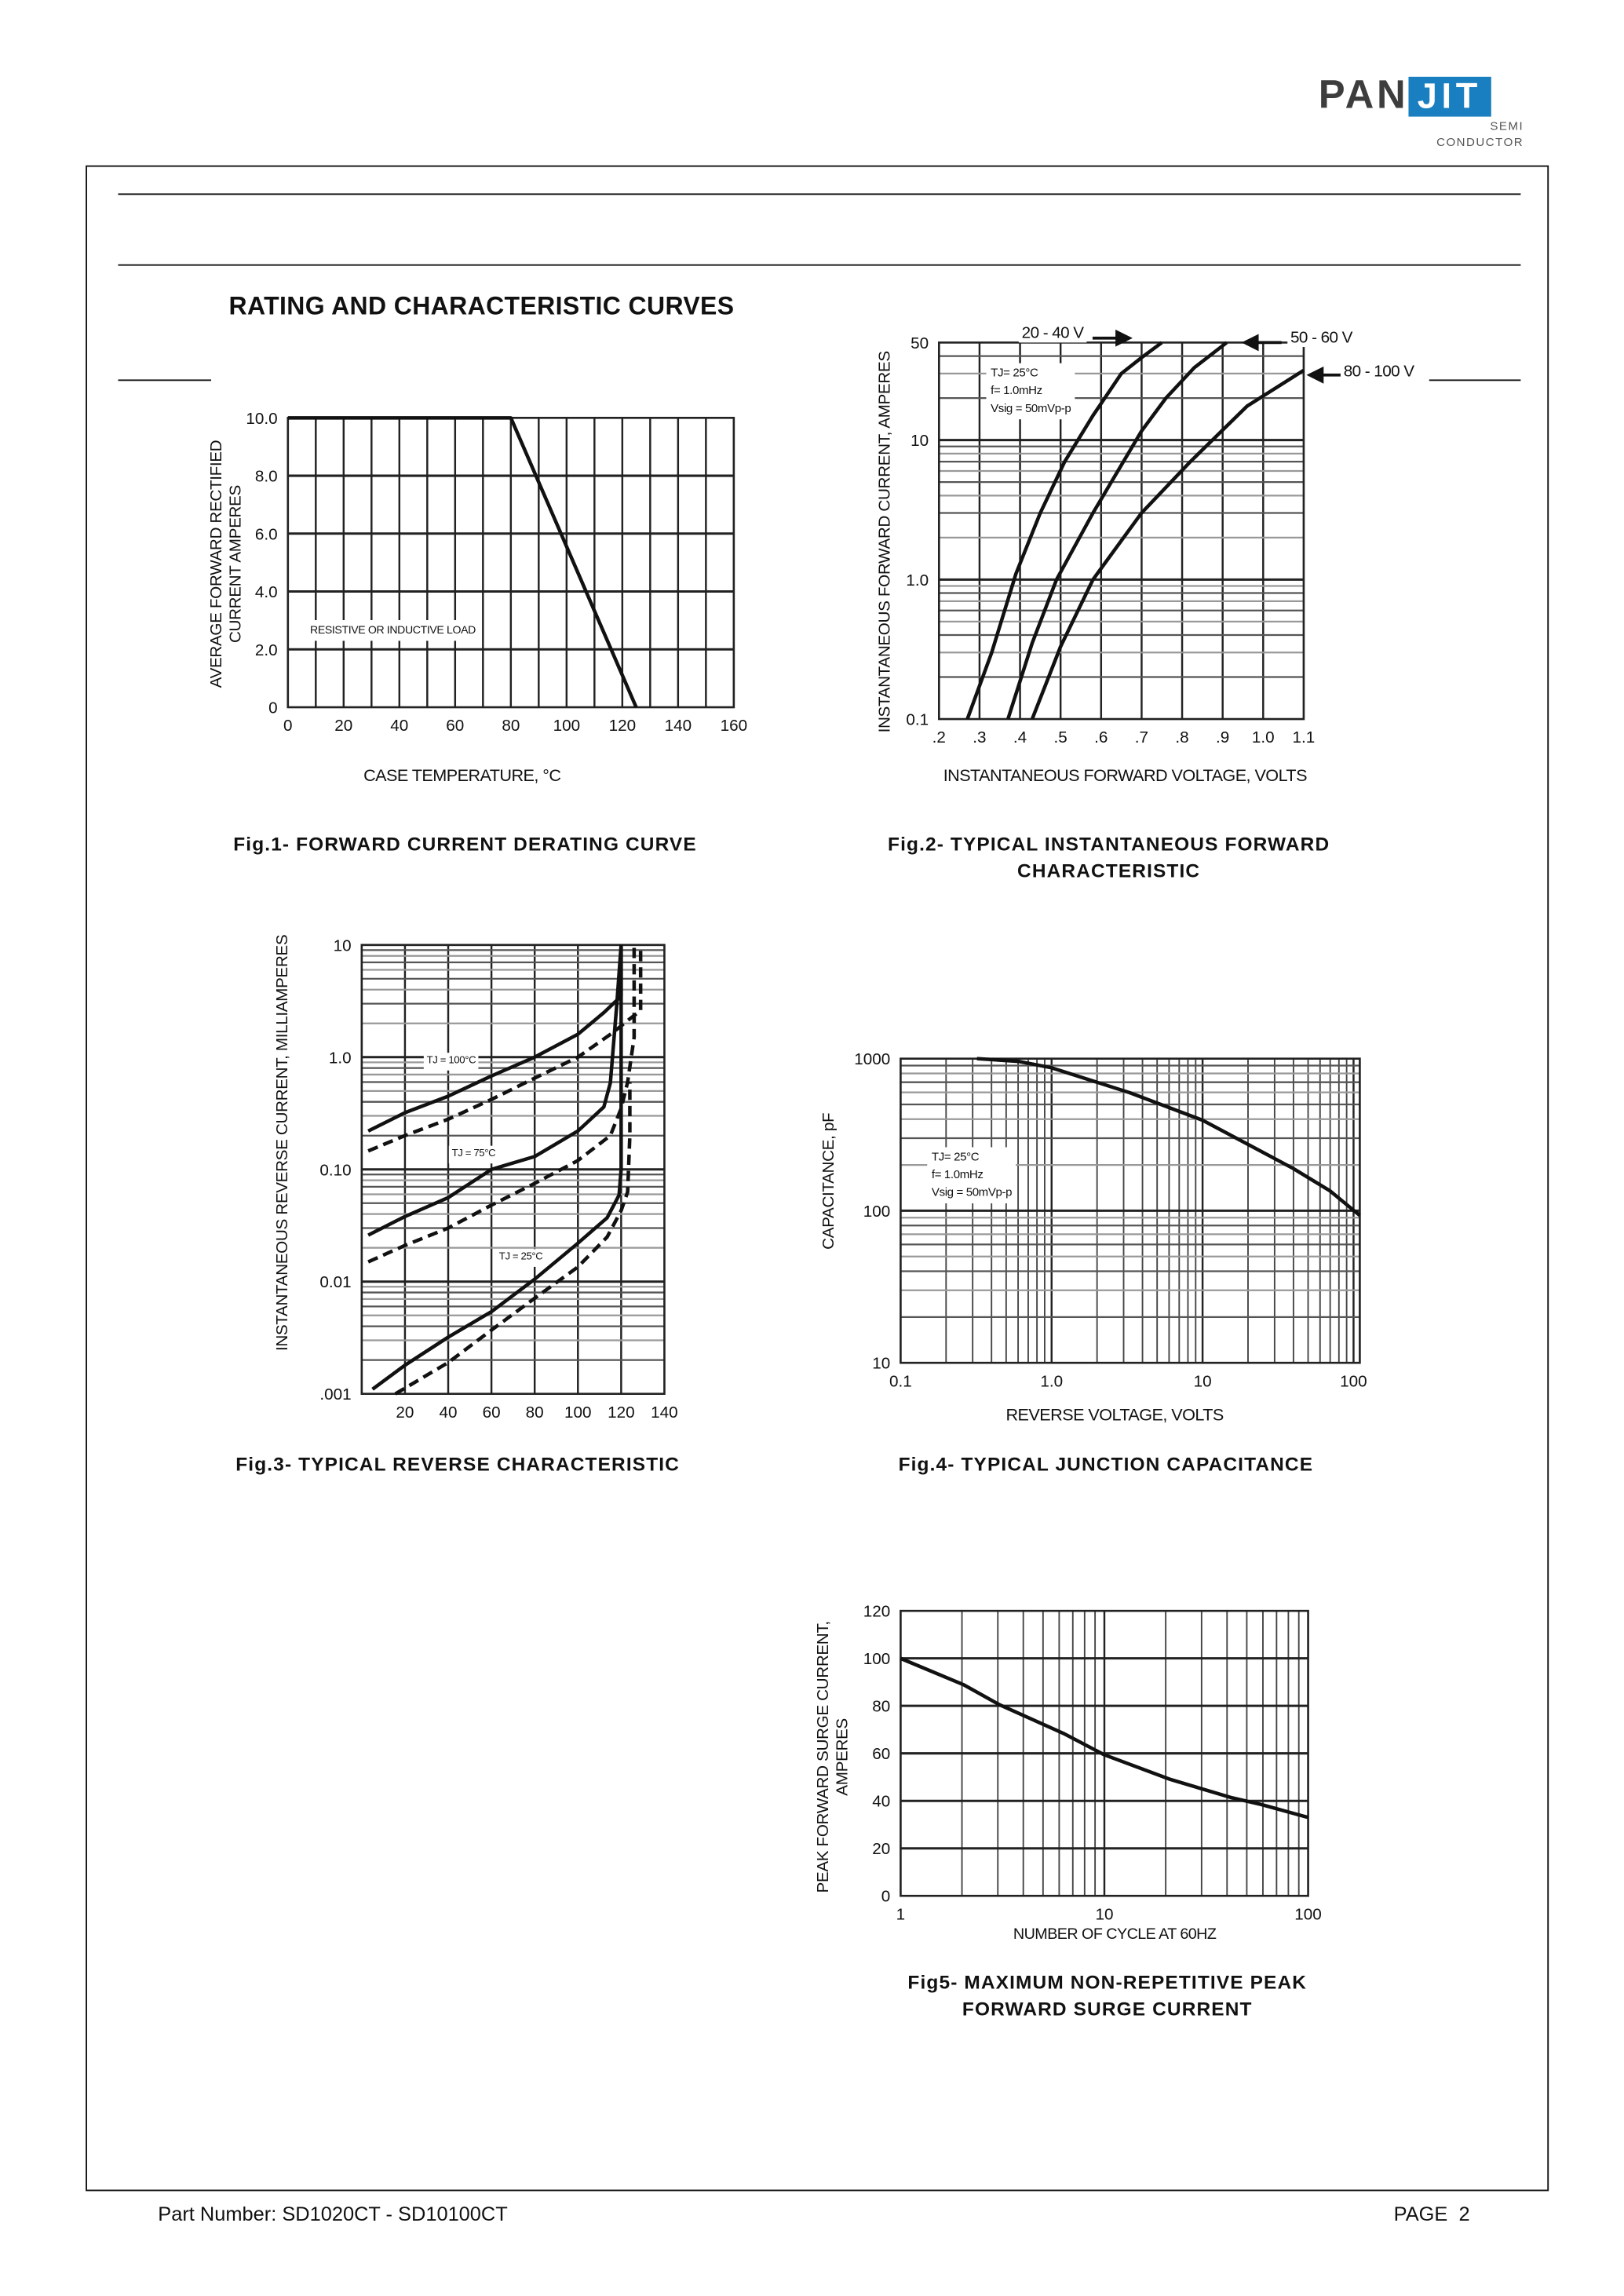 The height and width of the screenshot is (2296, 1624). Describe the element at coordinates (1053, 333) in the screenshot. I see `fig2-label-20-40v: 20 - 40 V` at that location.